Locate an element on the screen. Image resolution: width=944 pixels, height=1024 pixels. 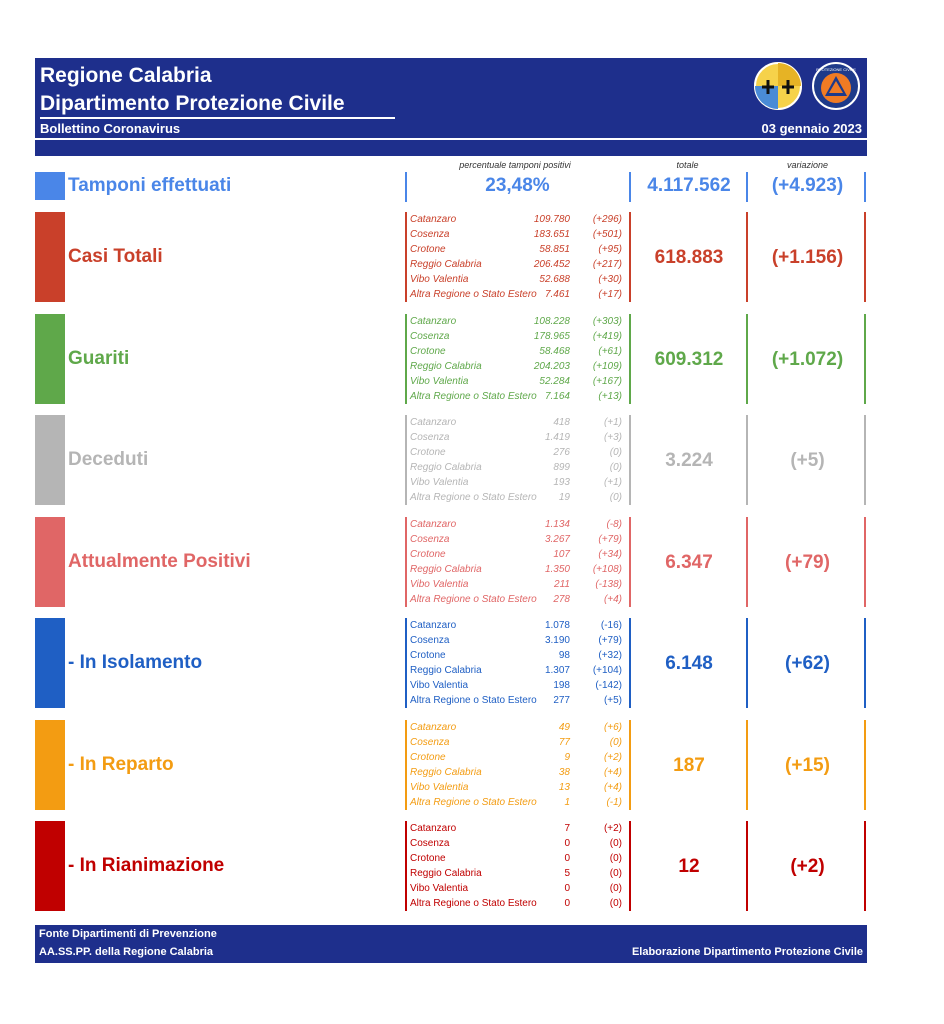
province-delta: (+109) is located at coordinates (607, 366).